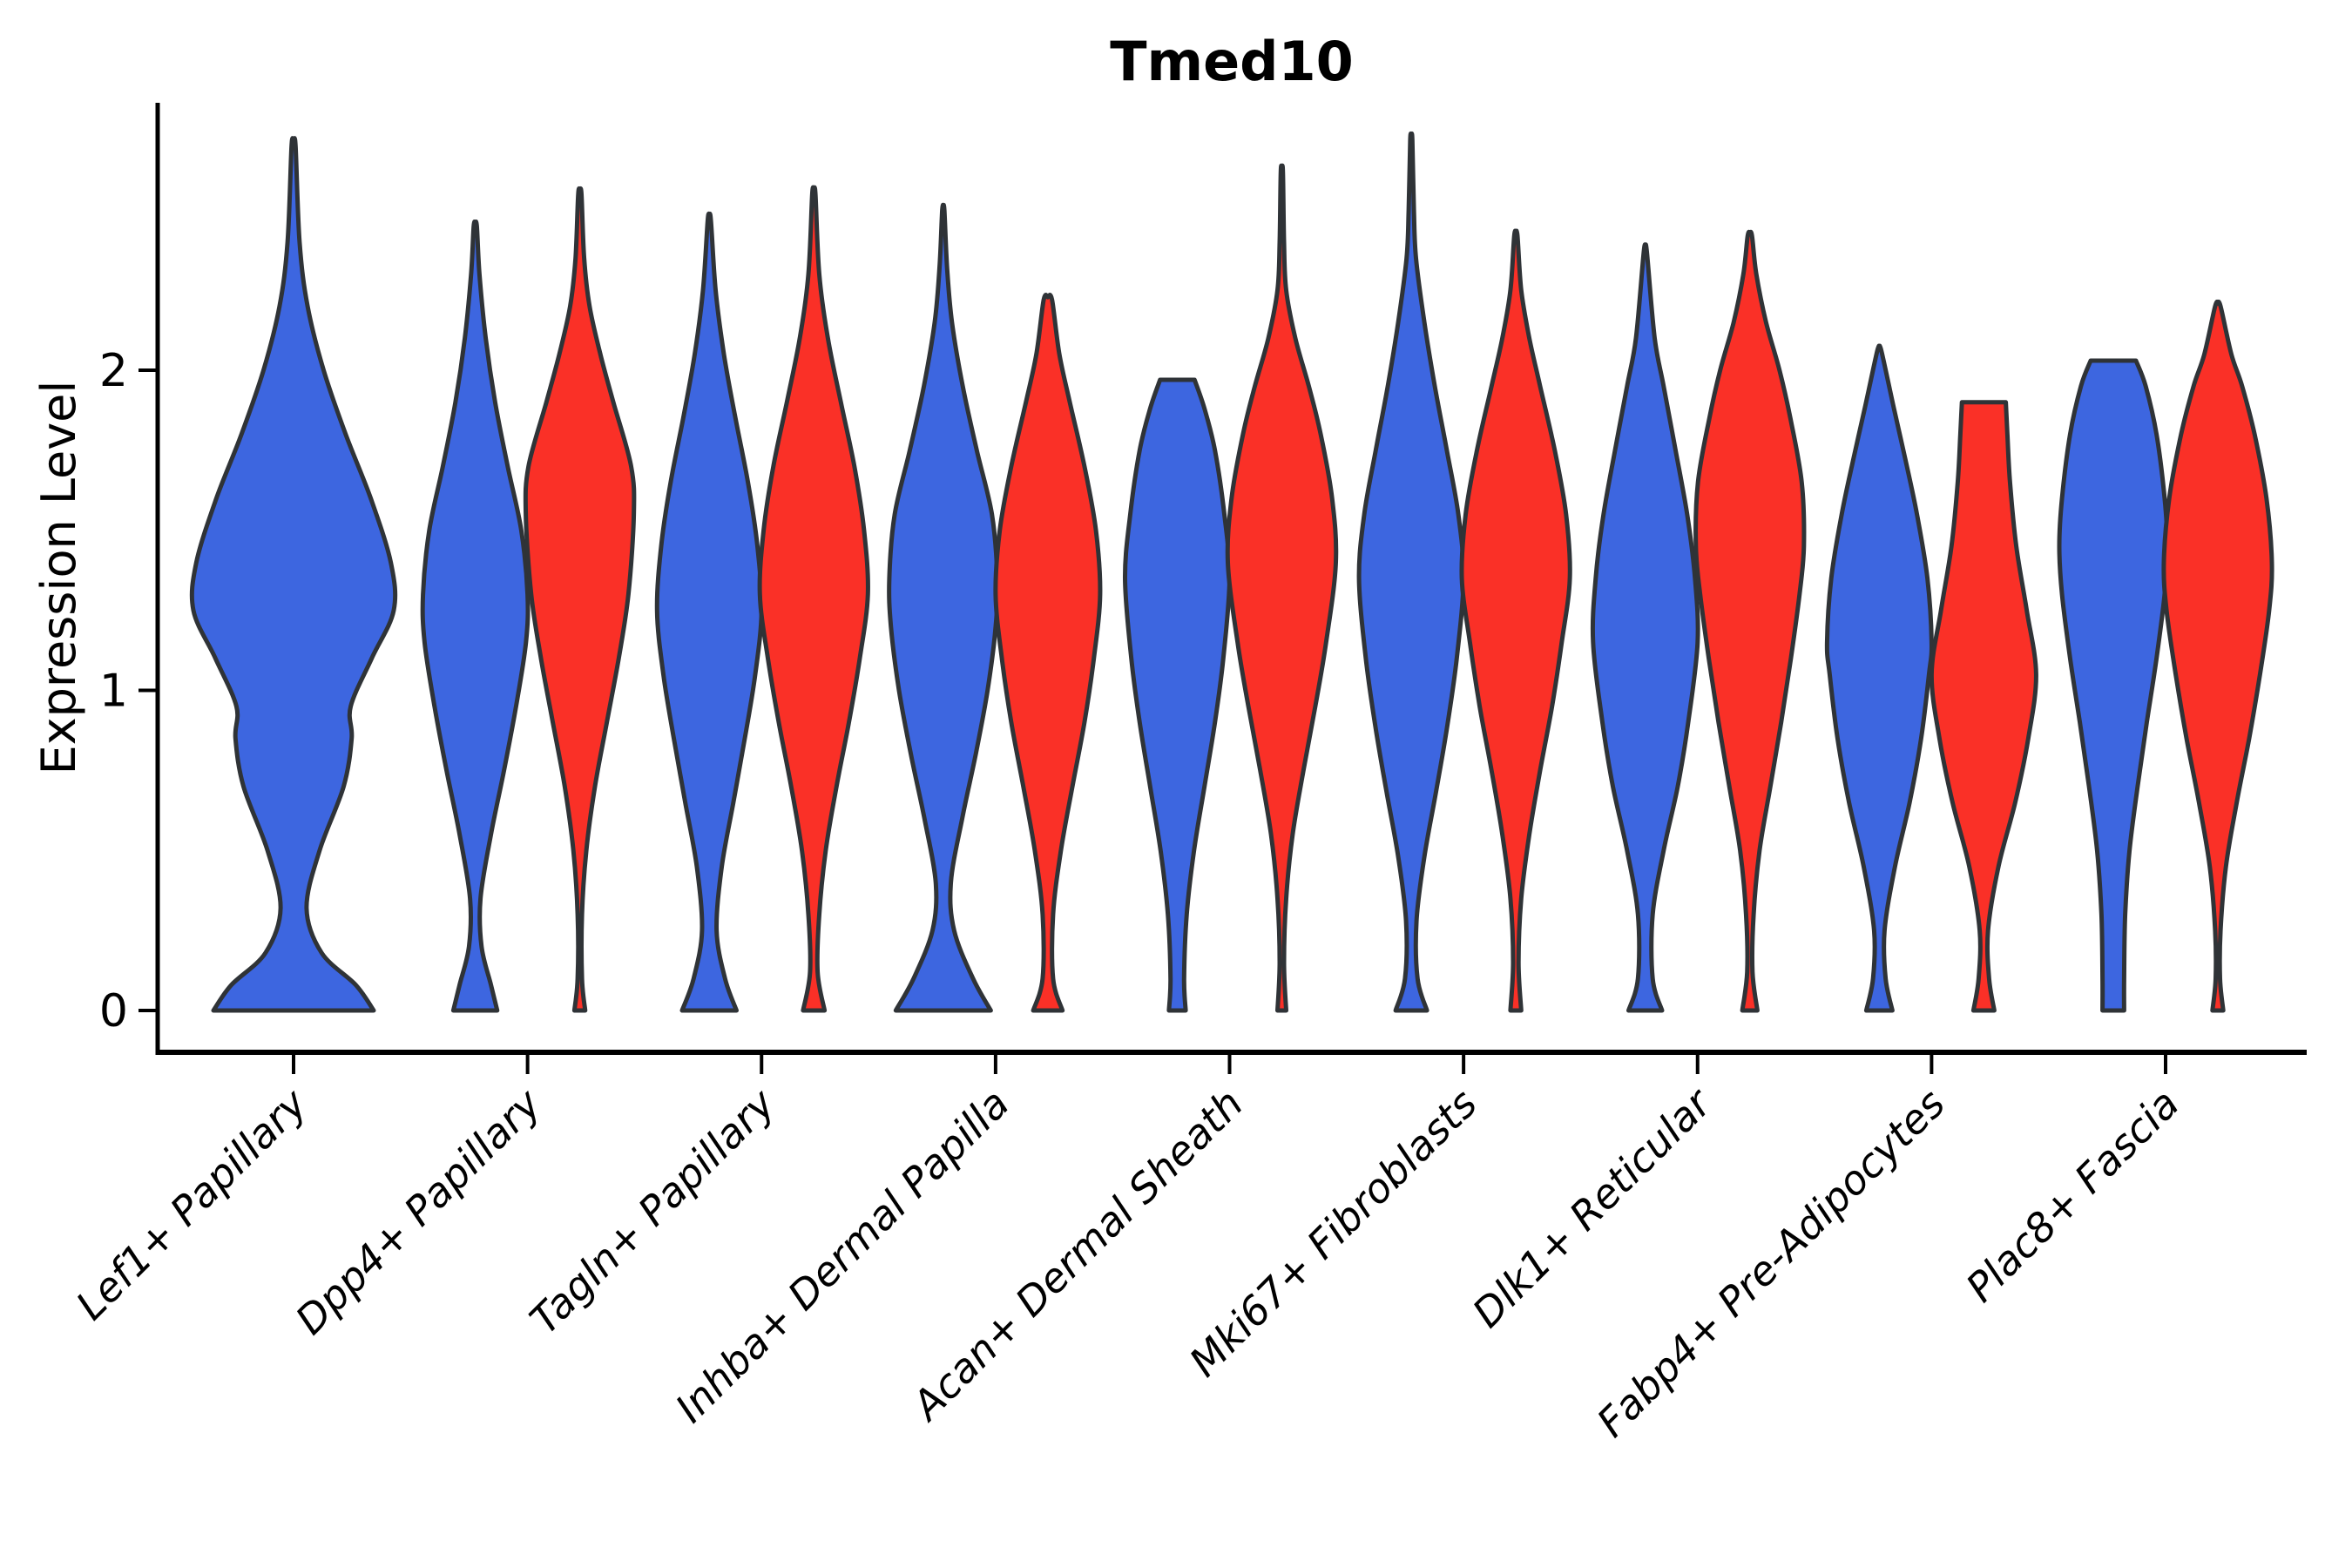  Describe the element at coordinates (709, 612) in the screenshot. I see `violin-tagln-papillary-blue` at that location.